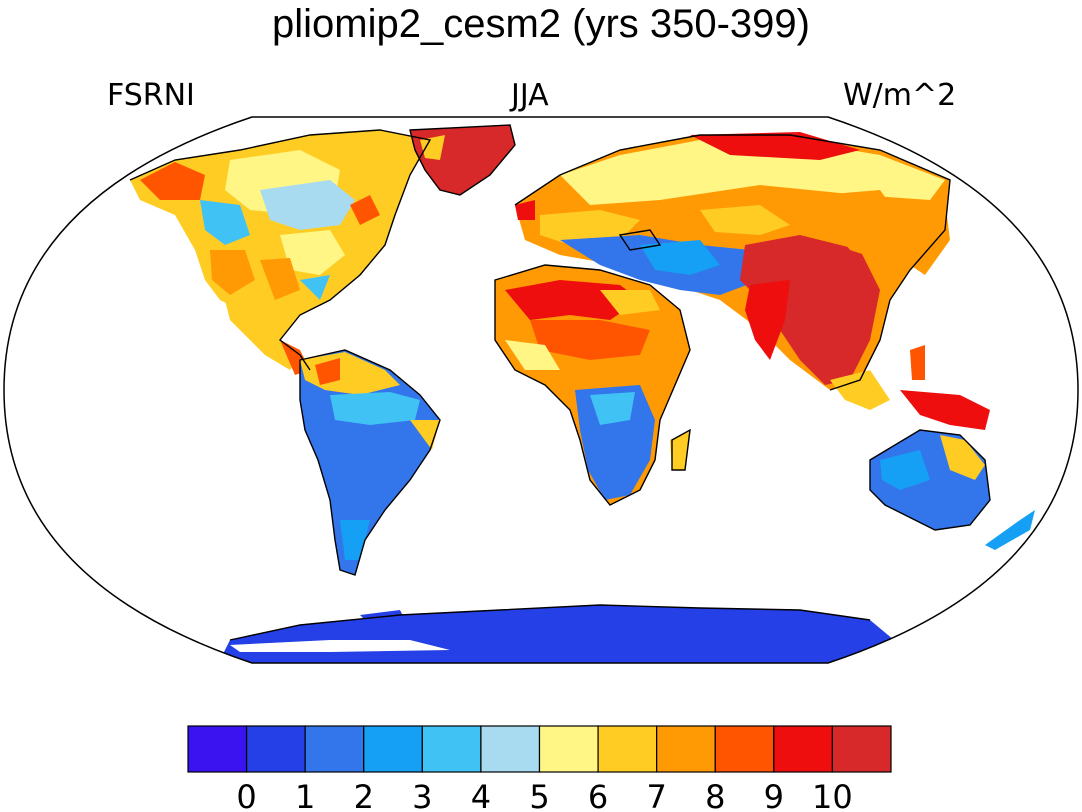 Image resolution: width=1082 pixels, height=812 pixels. Describe the element at coordinates (598, 795) in the screenshot. I see `colorbar-tick-label: 6` at that location.